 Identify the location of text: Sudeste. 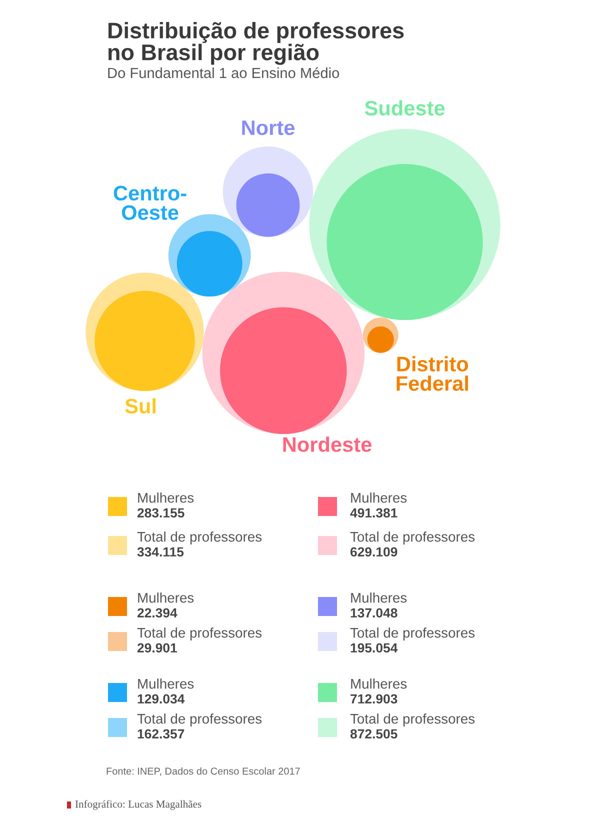
(404, 108).